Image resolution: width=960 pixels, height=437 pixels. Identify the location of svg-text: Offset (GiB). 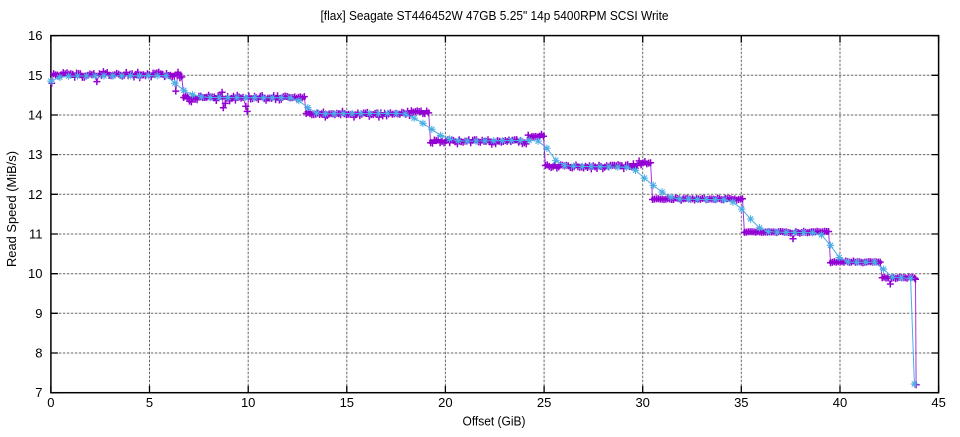
(494, 421).